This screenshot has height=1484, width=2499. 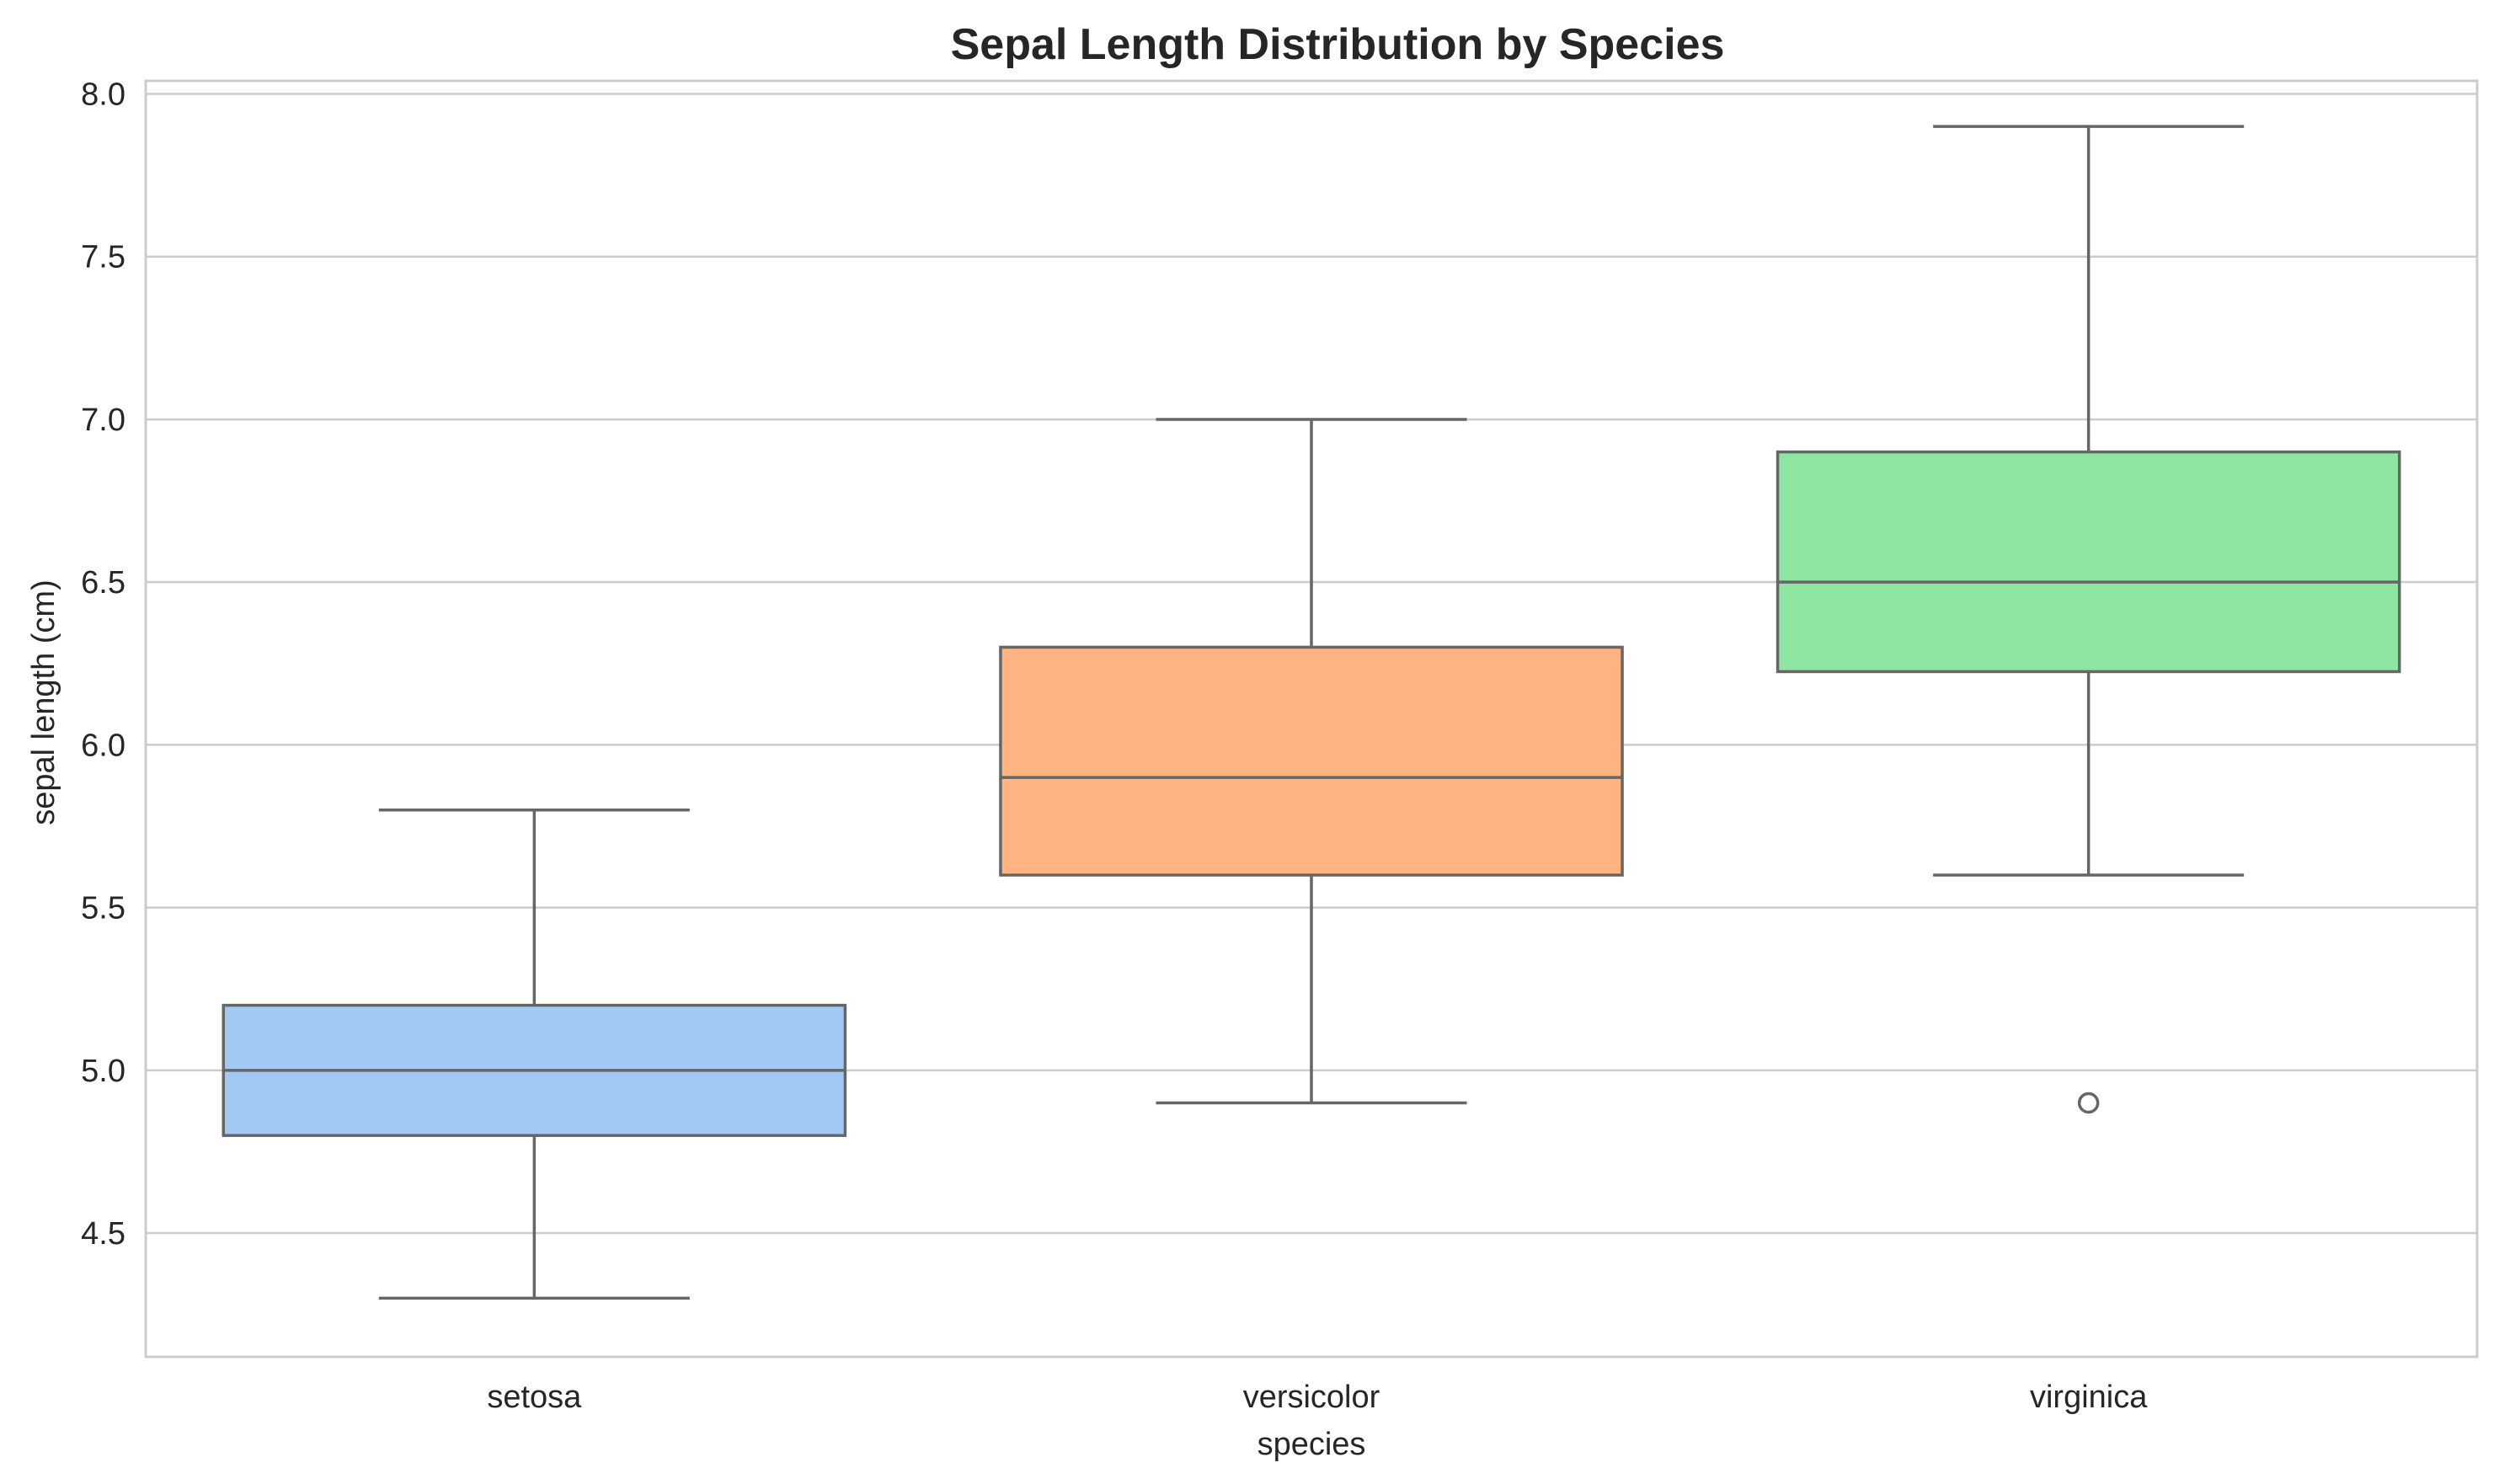 What do you see at coordinates (103, 665) in the screenshot?
I see `y-axis-ticks: 4.5 5.0 5.5 6.0 6.5 7.0 7.5 8.0` at bounding box center [103, 665].